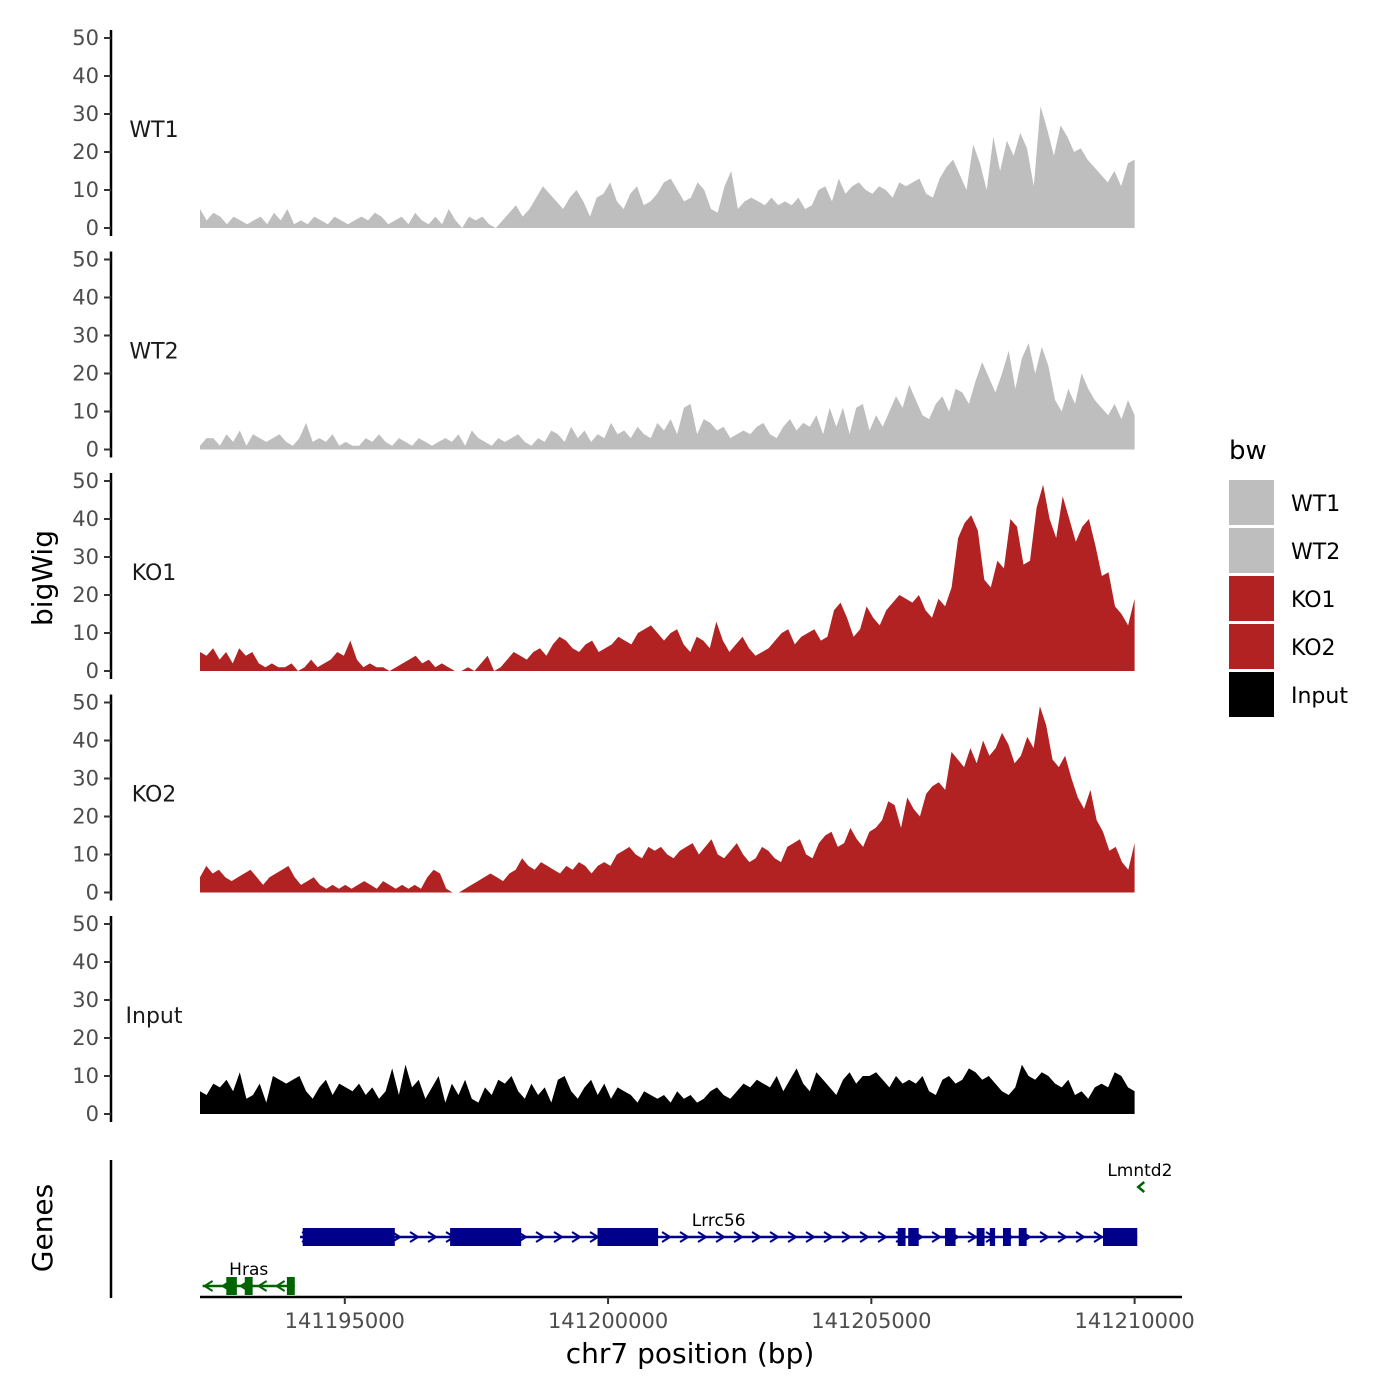  Describe the element at coordinates (1313, 648) in the screenshot. I see `legend-label-ko2: KO2` at that location.